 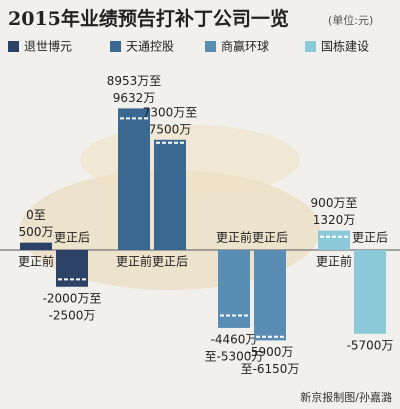 What do you see at coordinates (170, 112) in the screenshot?
I see `value-label: 7300万至` at bounding box center [170, 112].